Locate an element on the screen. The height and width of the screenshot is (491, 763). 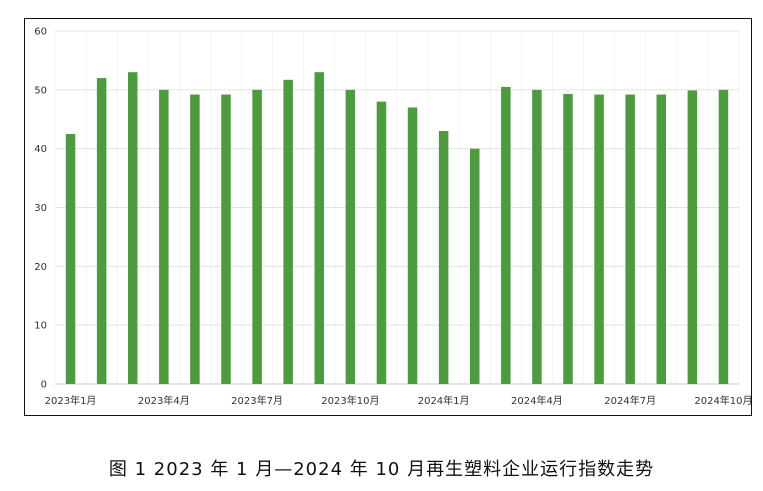
bar-2024年4月 is located at coordinates (537, 236).